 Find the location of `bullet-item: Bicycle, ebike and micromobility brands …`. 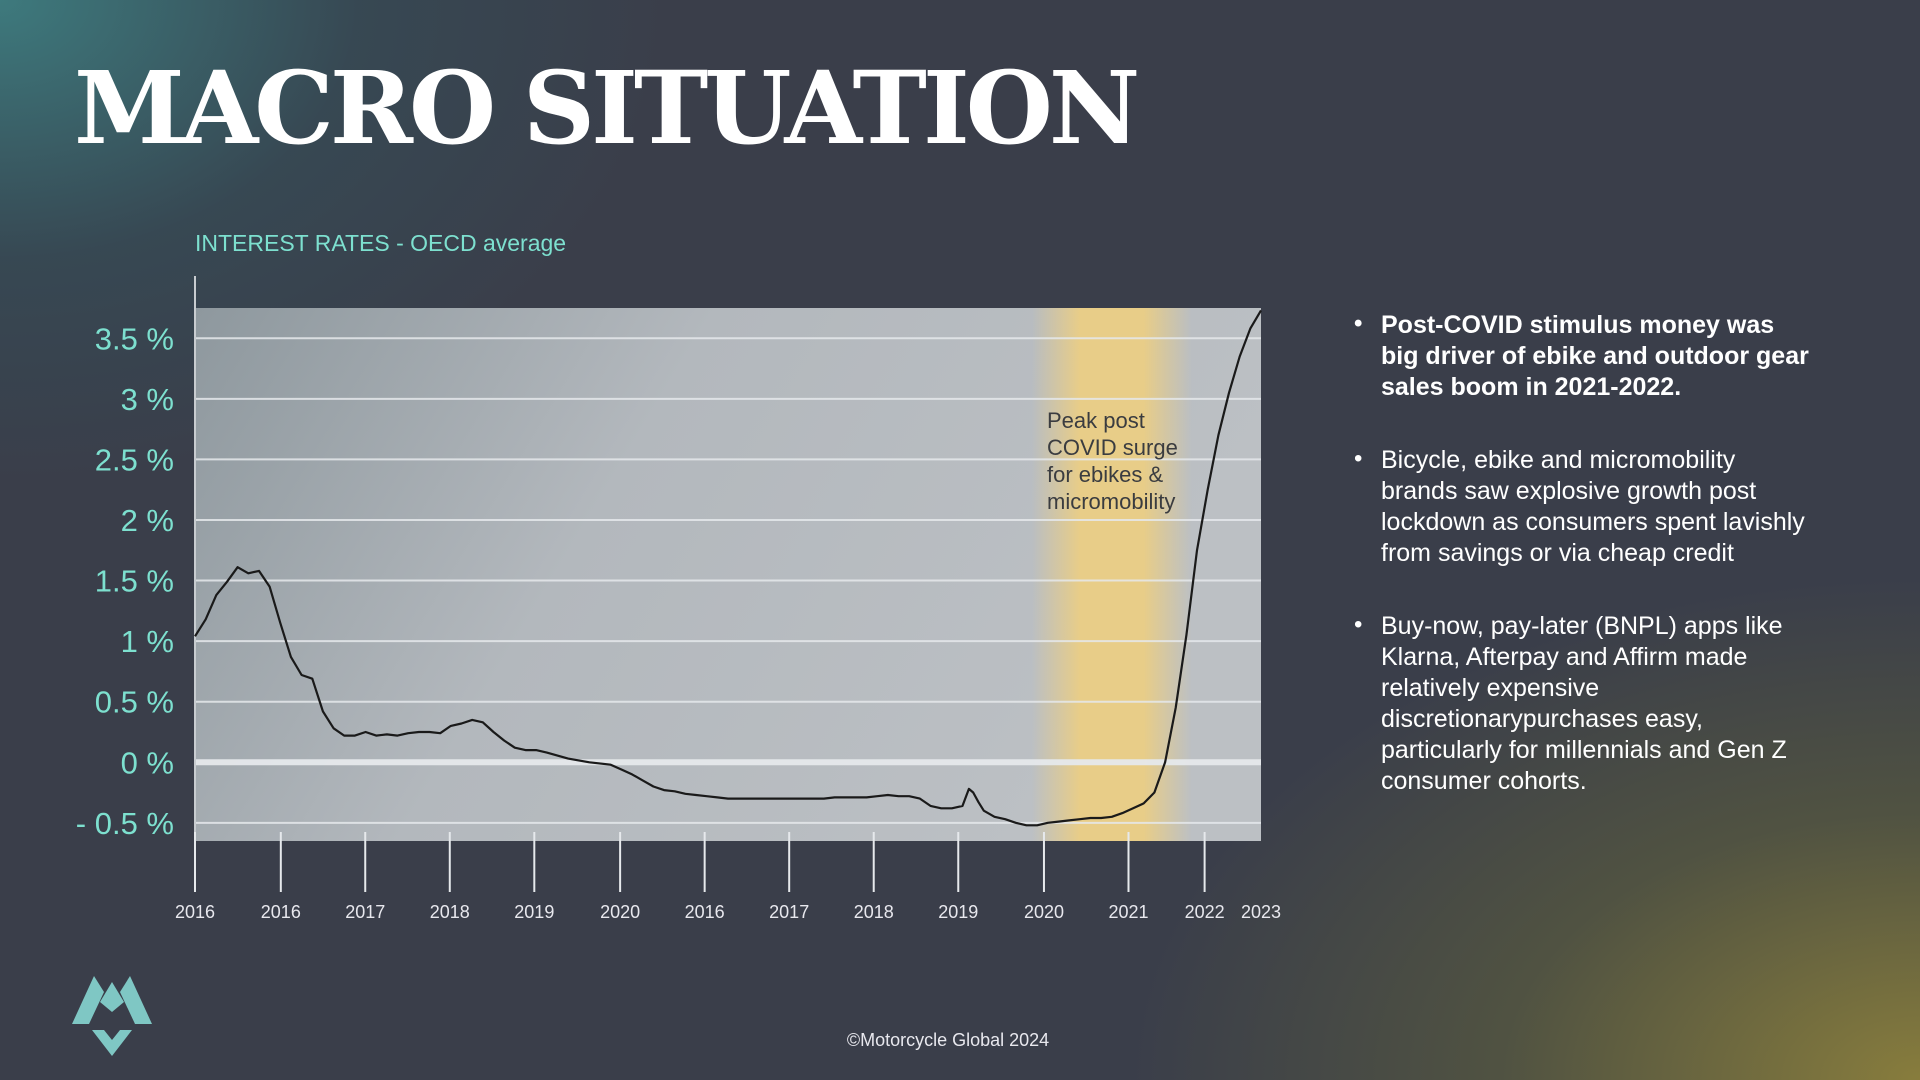

bullet-item: Bicycle, ebike and micromobility brands … is located at coordinates (1584, 506).